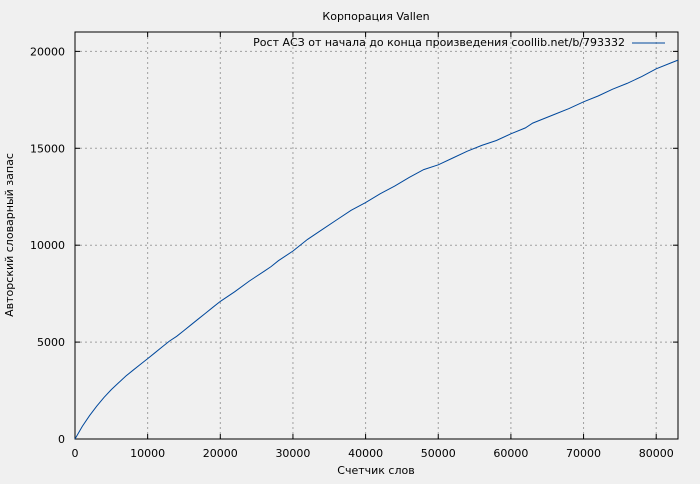 Image resolution: width=700 pixels, height=484 pixels. Describe the element at coordinates (9, 235) in the screenshot. I see `y-axis-label: Авторский словарный запас` at that location.